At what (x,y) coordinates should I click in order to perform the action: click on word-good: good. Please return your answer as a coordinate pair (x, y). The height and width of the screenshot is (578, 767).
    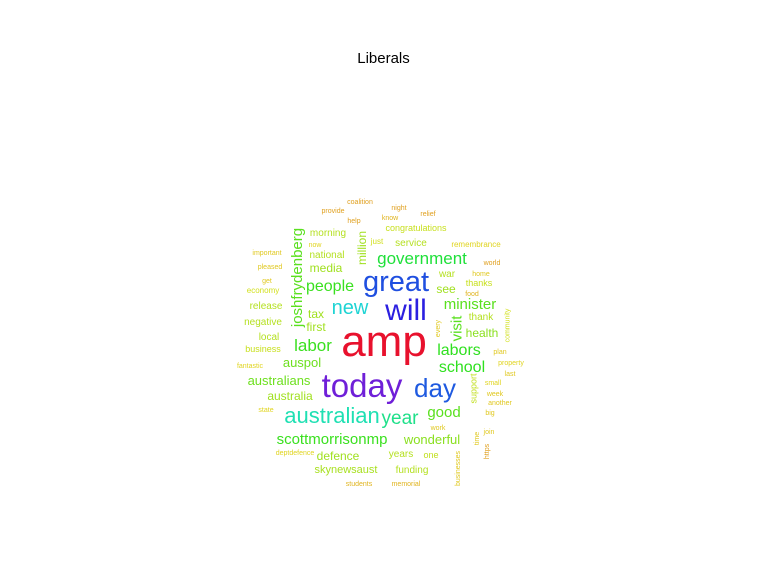
    Looking at the image, I should click on (444, 412).